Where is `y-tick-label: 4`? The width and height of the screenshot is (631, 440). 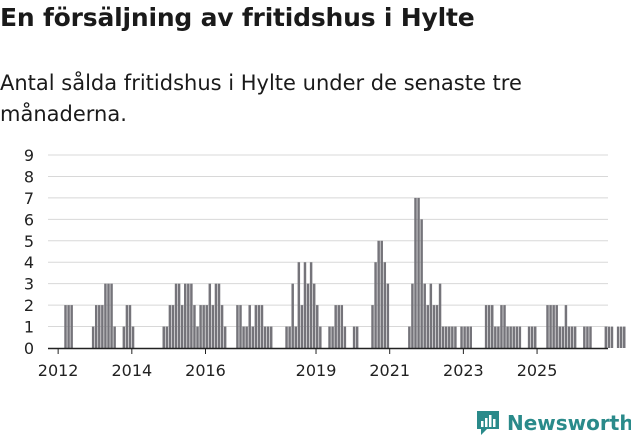 y-tick-label: 4 is located at coordinates (29, 262).